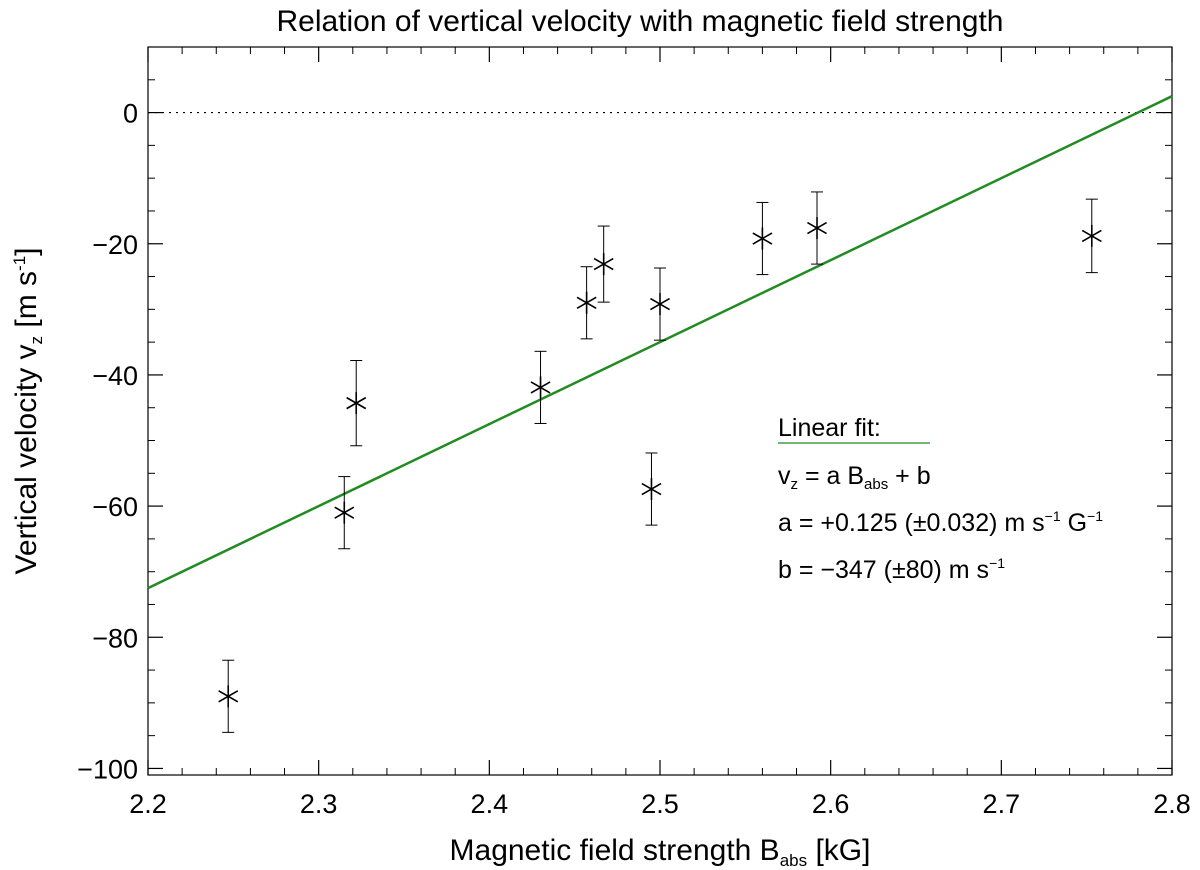  I want to click on y-tick-label: −40, so click(115, 376).